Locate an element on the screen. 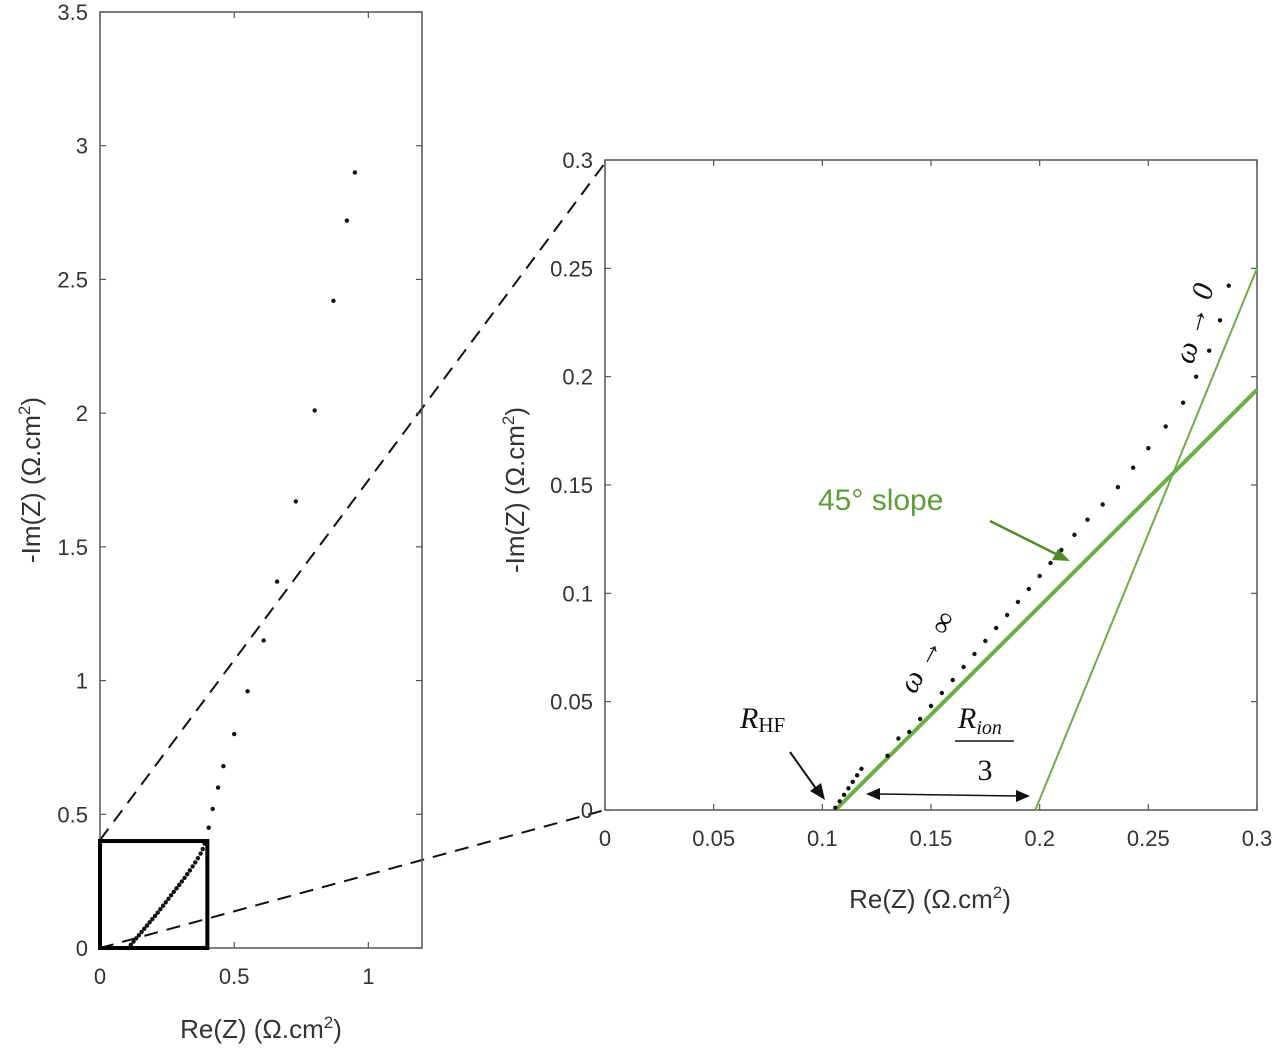 The image size is (1280, 1048). zoom-y-axis-label: -Im(Z) (Ω.cm2) is located at coordinates (514, 490).